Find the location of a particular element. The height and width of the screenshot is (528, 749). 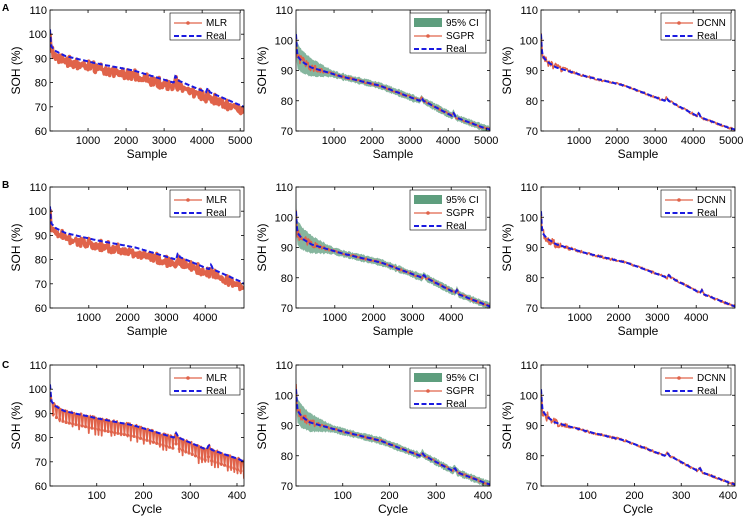

legend: DCNN Real is located at coordinates (696, 204).